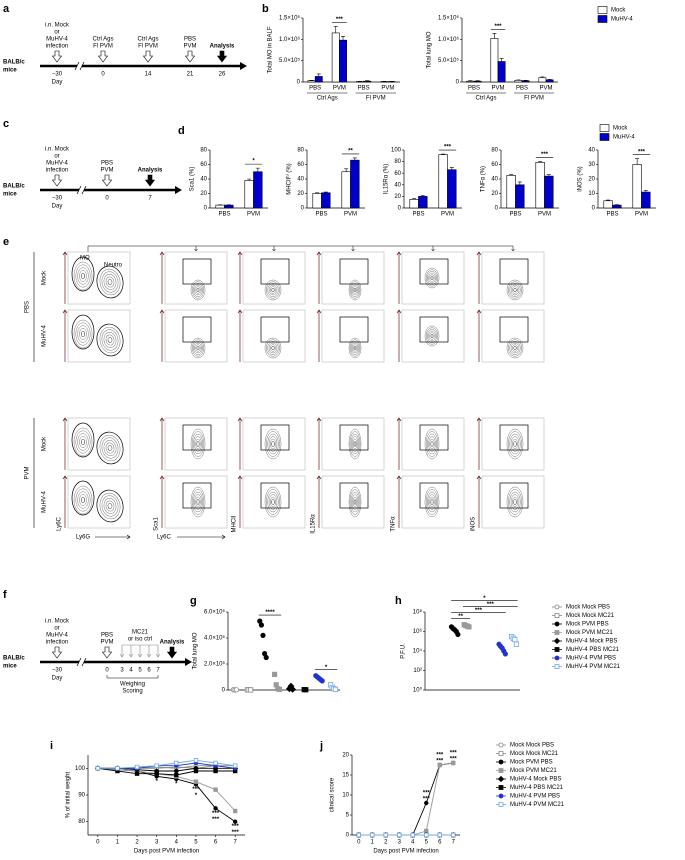 The height and width of the screenshot is (860, 685). Describe the element at coordinates (591, 180) in the screenshot. I see `y-tick-label: 20` at that location.